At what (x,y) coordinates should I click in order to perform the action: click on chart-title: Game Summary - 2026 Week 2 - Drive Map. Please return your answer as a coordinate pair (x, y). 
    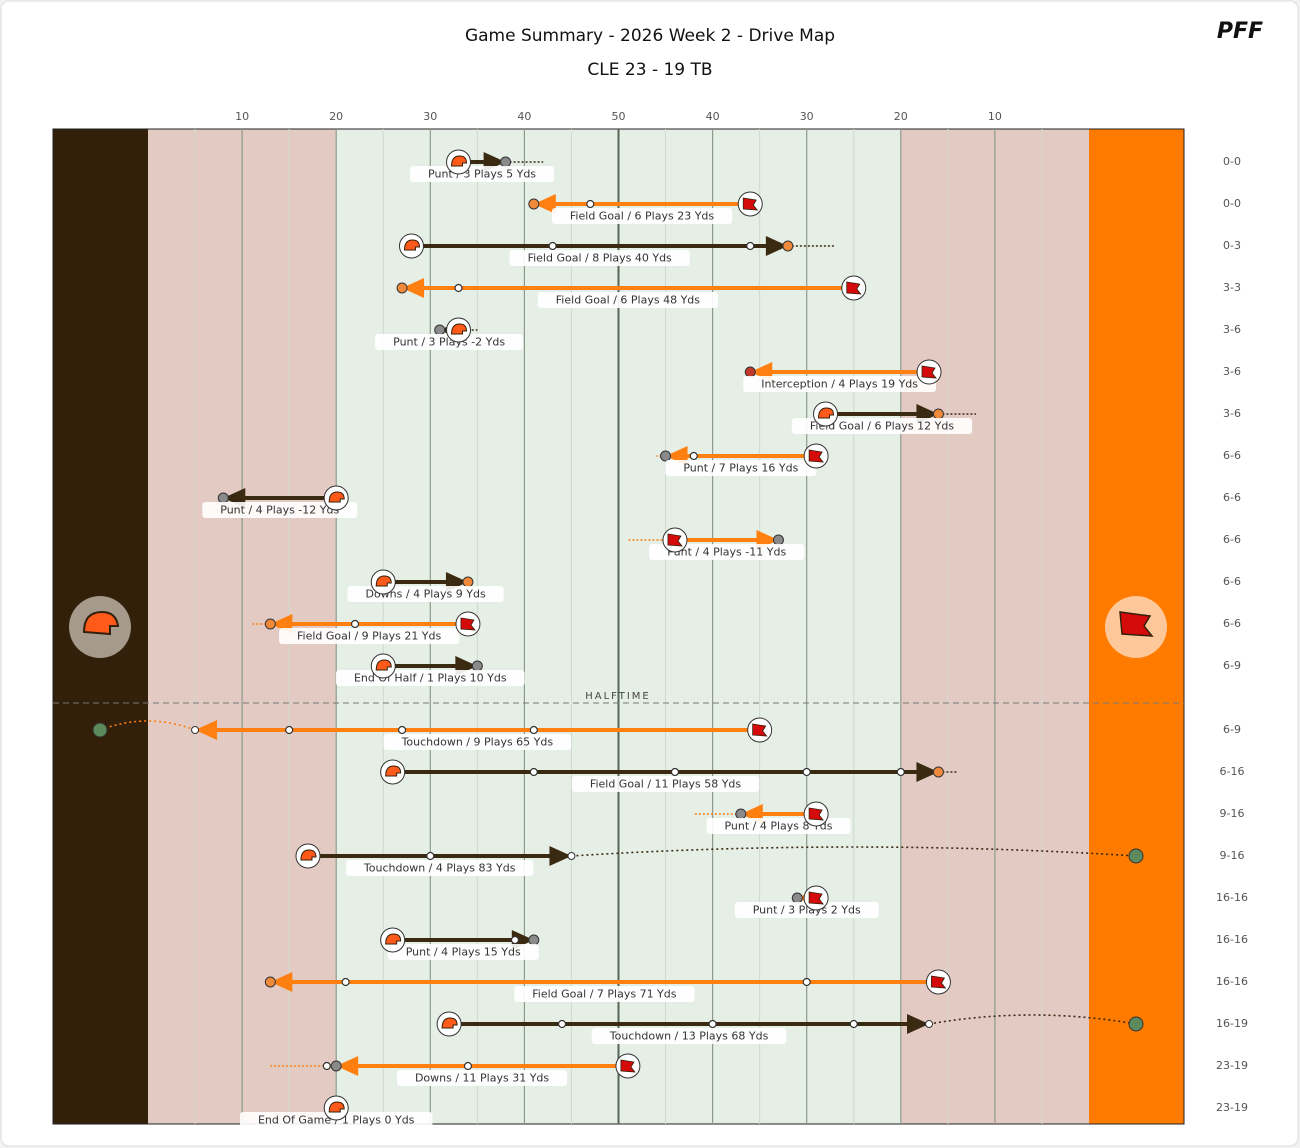
    Looking at the image, I should click on (650, 36).